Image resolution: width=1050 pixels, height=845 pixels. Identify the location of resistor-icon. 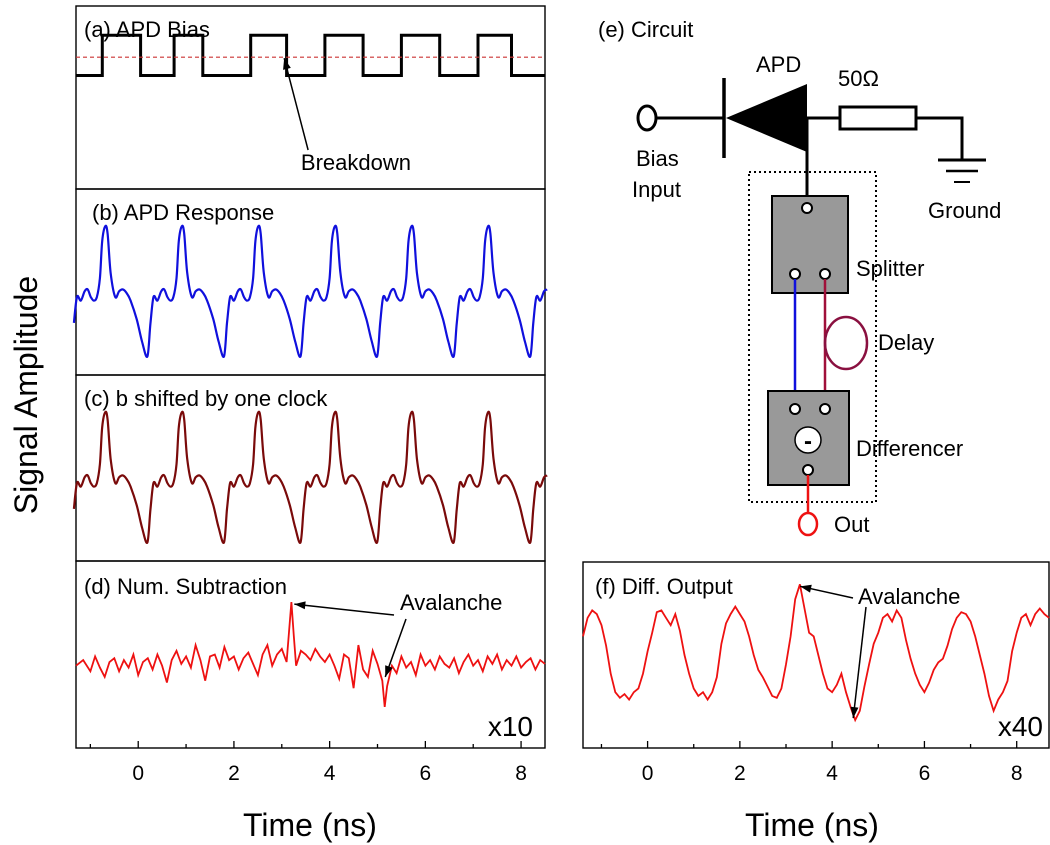
(878, 118).